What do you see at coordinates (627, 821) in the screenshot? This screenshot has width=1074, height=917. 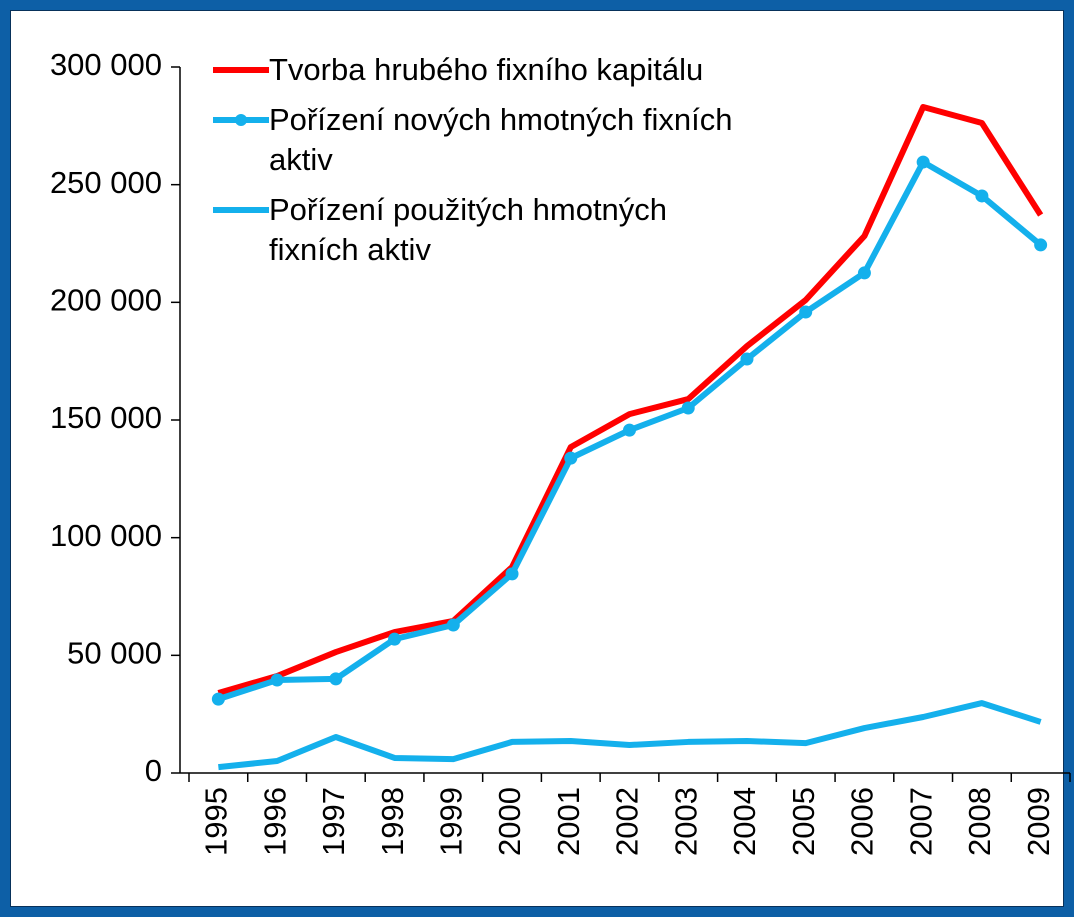 I see `x-tick-label: 2002` at bounding box center [627, 821].